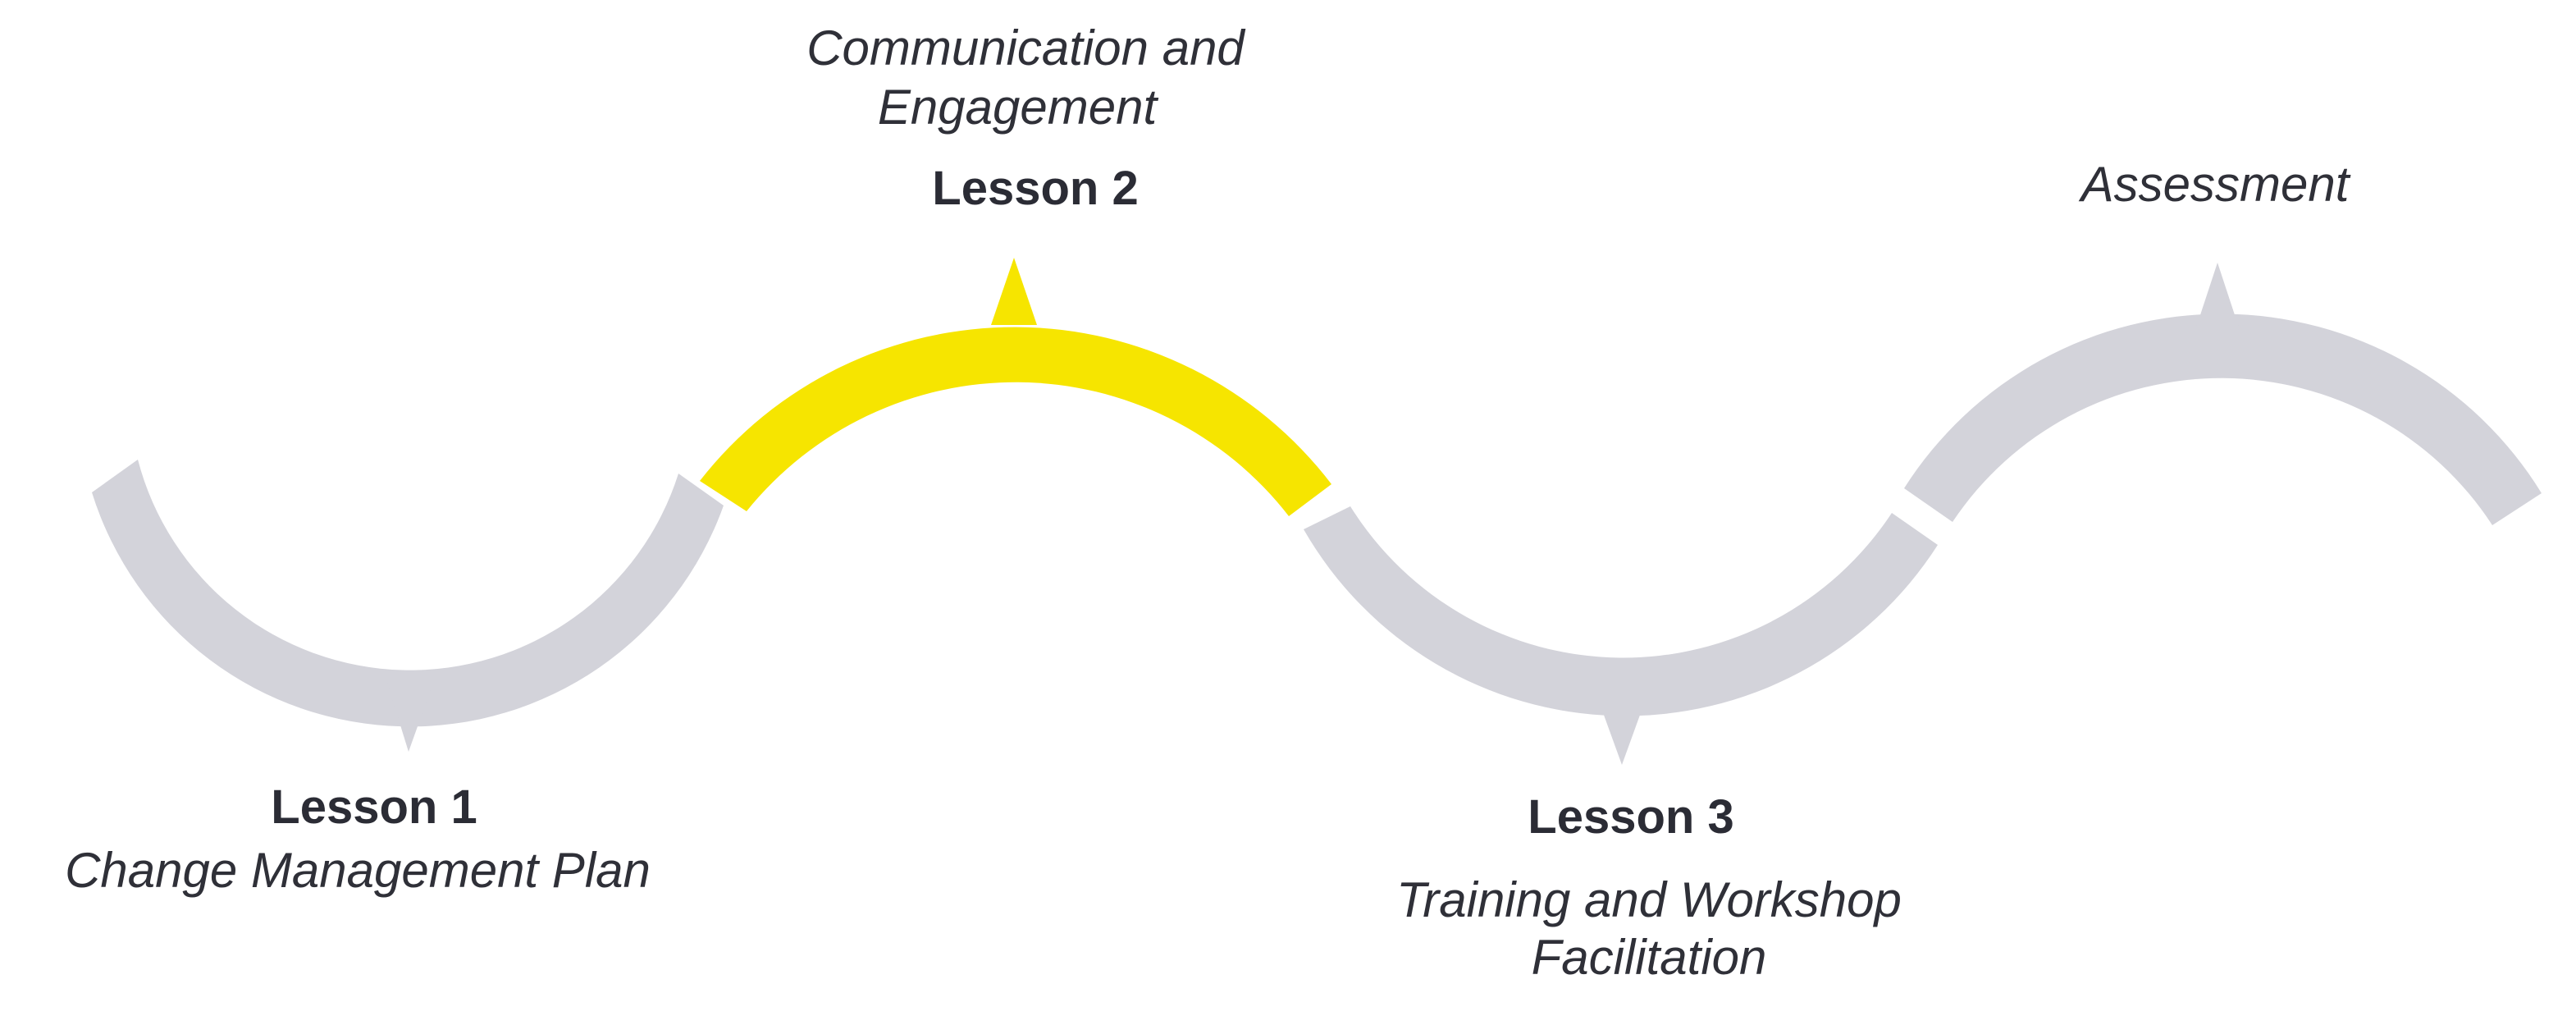 Image resolution: width=2576 pixels, height=1025 pixels. I want to click on lesson-3-subtitle-line-1: Training and Workshop, so click(1649, 899).